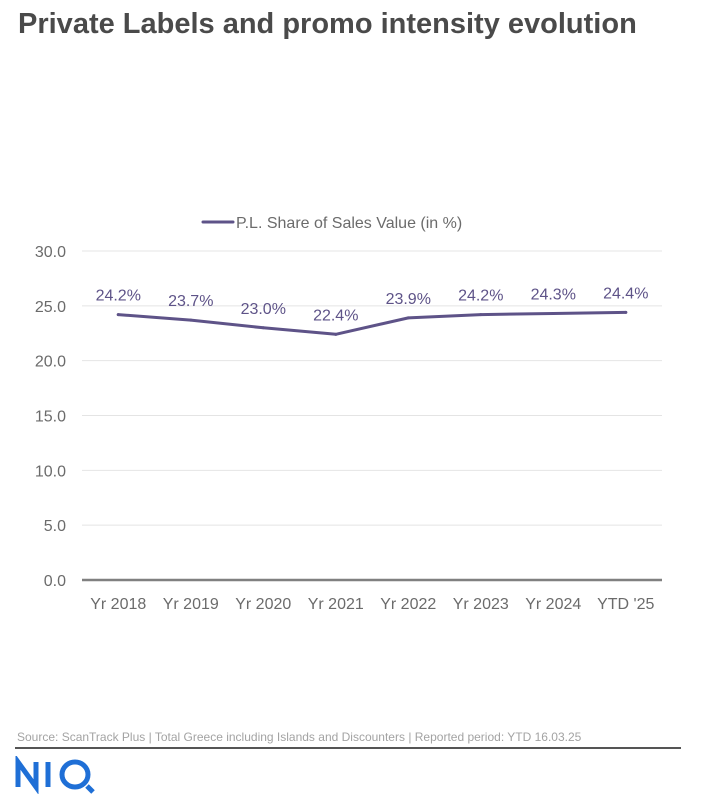 The width and height of the screenshot is (710, 798). Describe the element at coordinates (372, 323) in the screenshot. I see `series-line` at that location.